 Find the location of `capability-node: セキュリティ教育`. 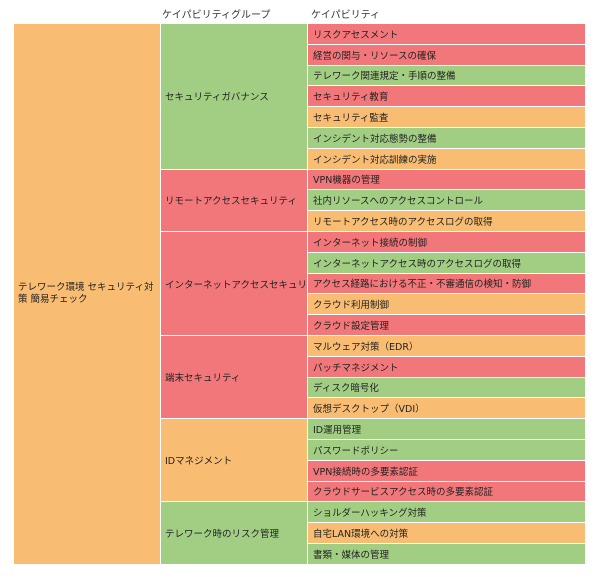

capability-node: セキュリティ教育 is located at coordinates (447, 97).